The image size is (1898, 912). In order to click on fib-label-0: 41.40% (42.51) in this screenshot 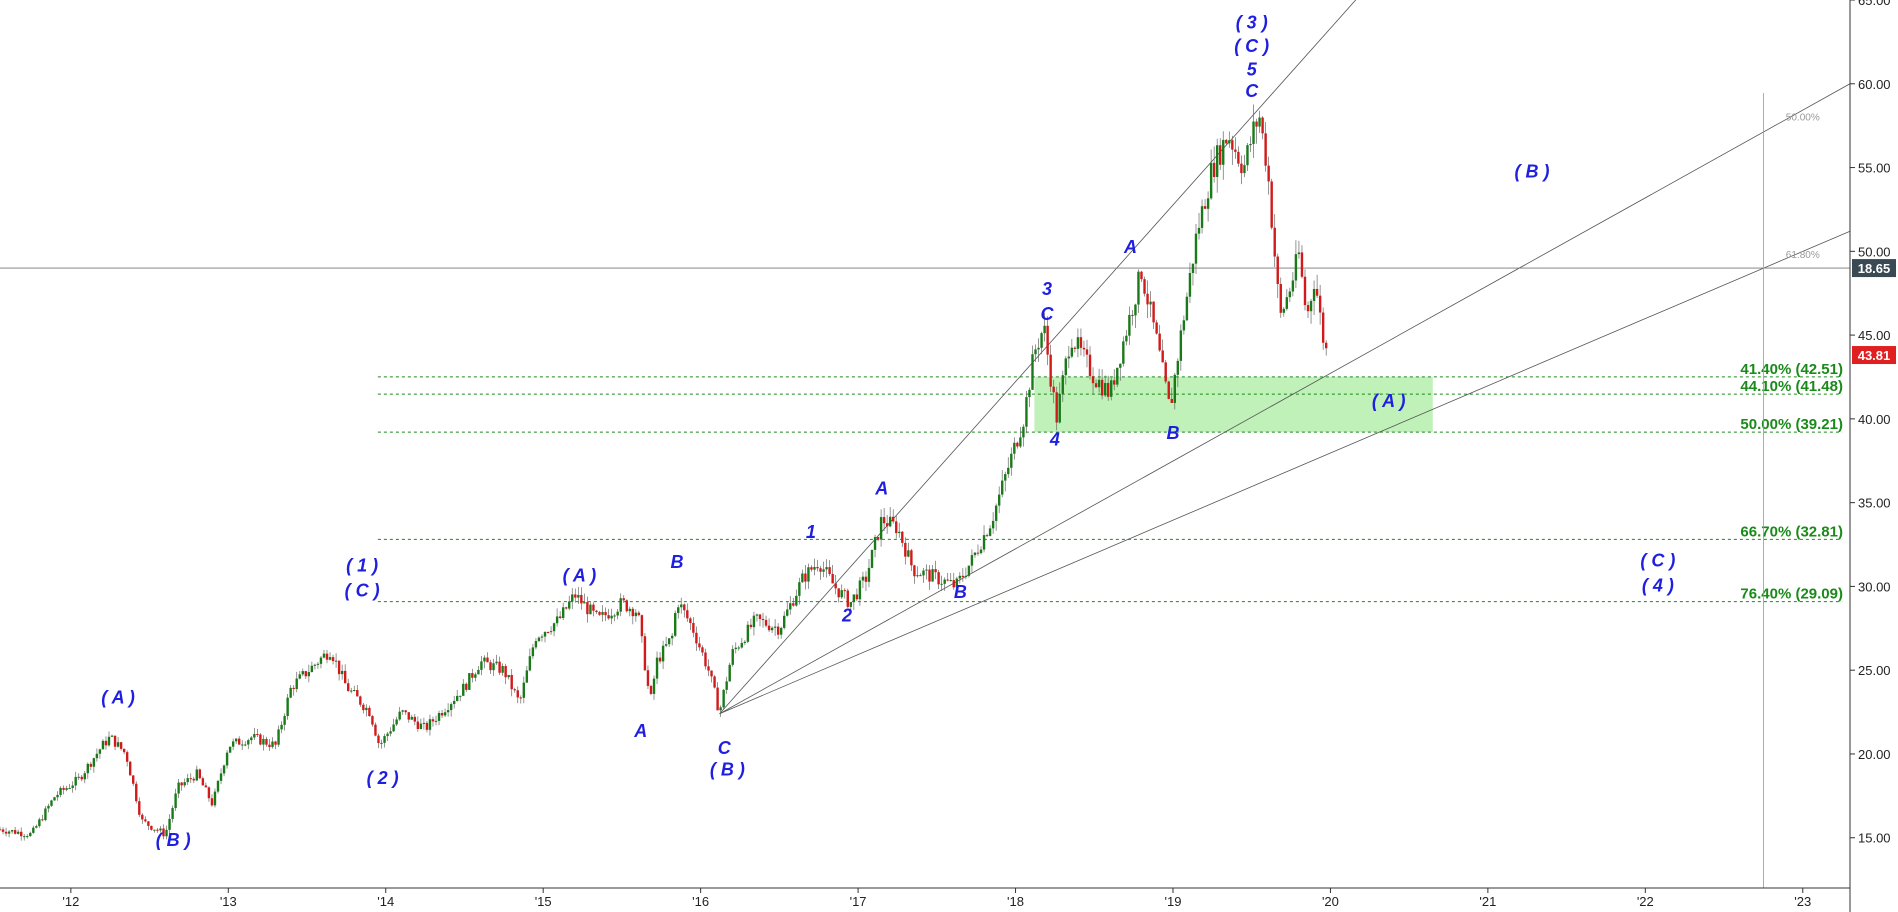, I will do `click(1791, 369)`.